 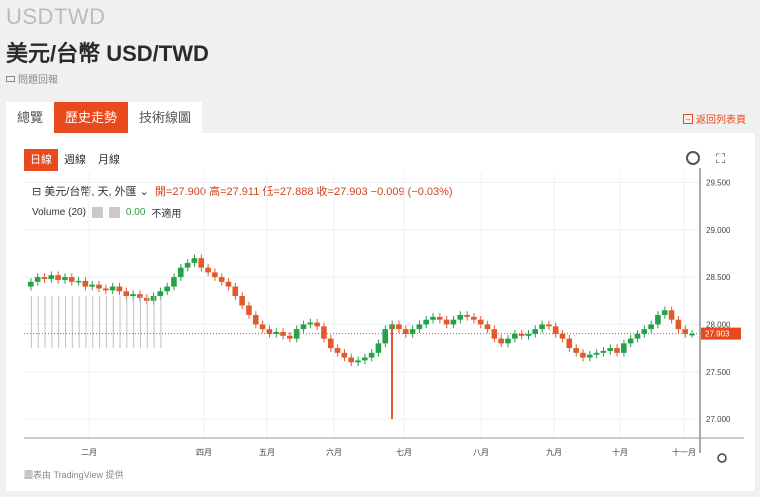 What do you see at coordinates (204, 452) in the screenshot?
I see `x-tick-label: 四月` at bounding box center [204, 452].